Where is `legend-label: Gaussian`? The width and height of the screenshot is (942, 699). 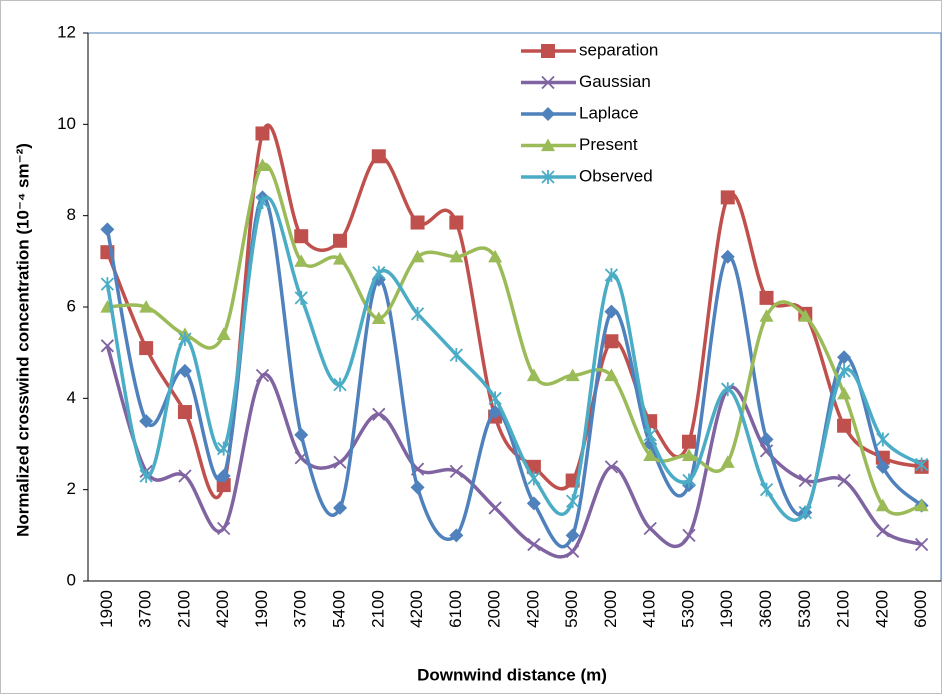
legend-label: Gaussian is located at coordinates (615, 81).